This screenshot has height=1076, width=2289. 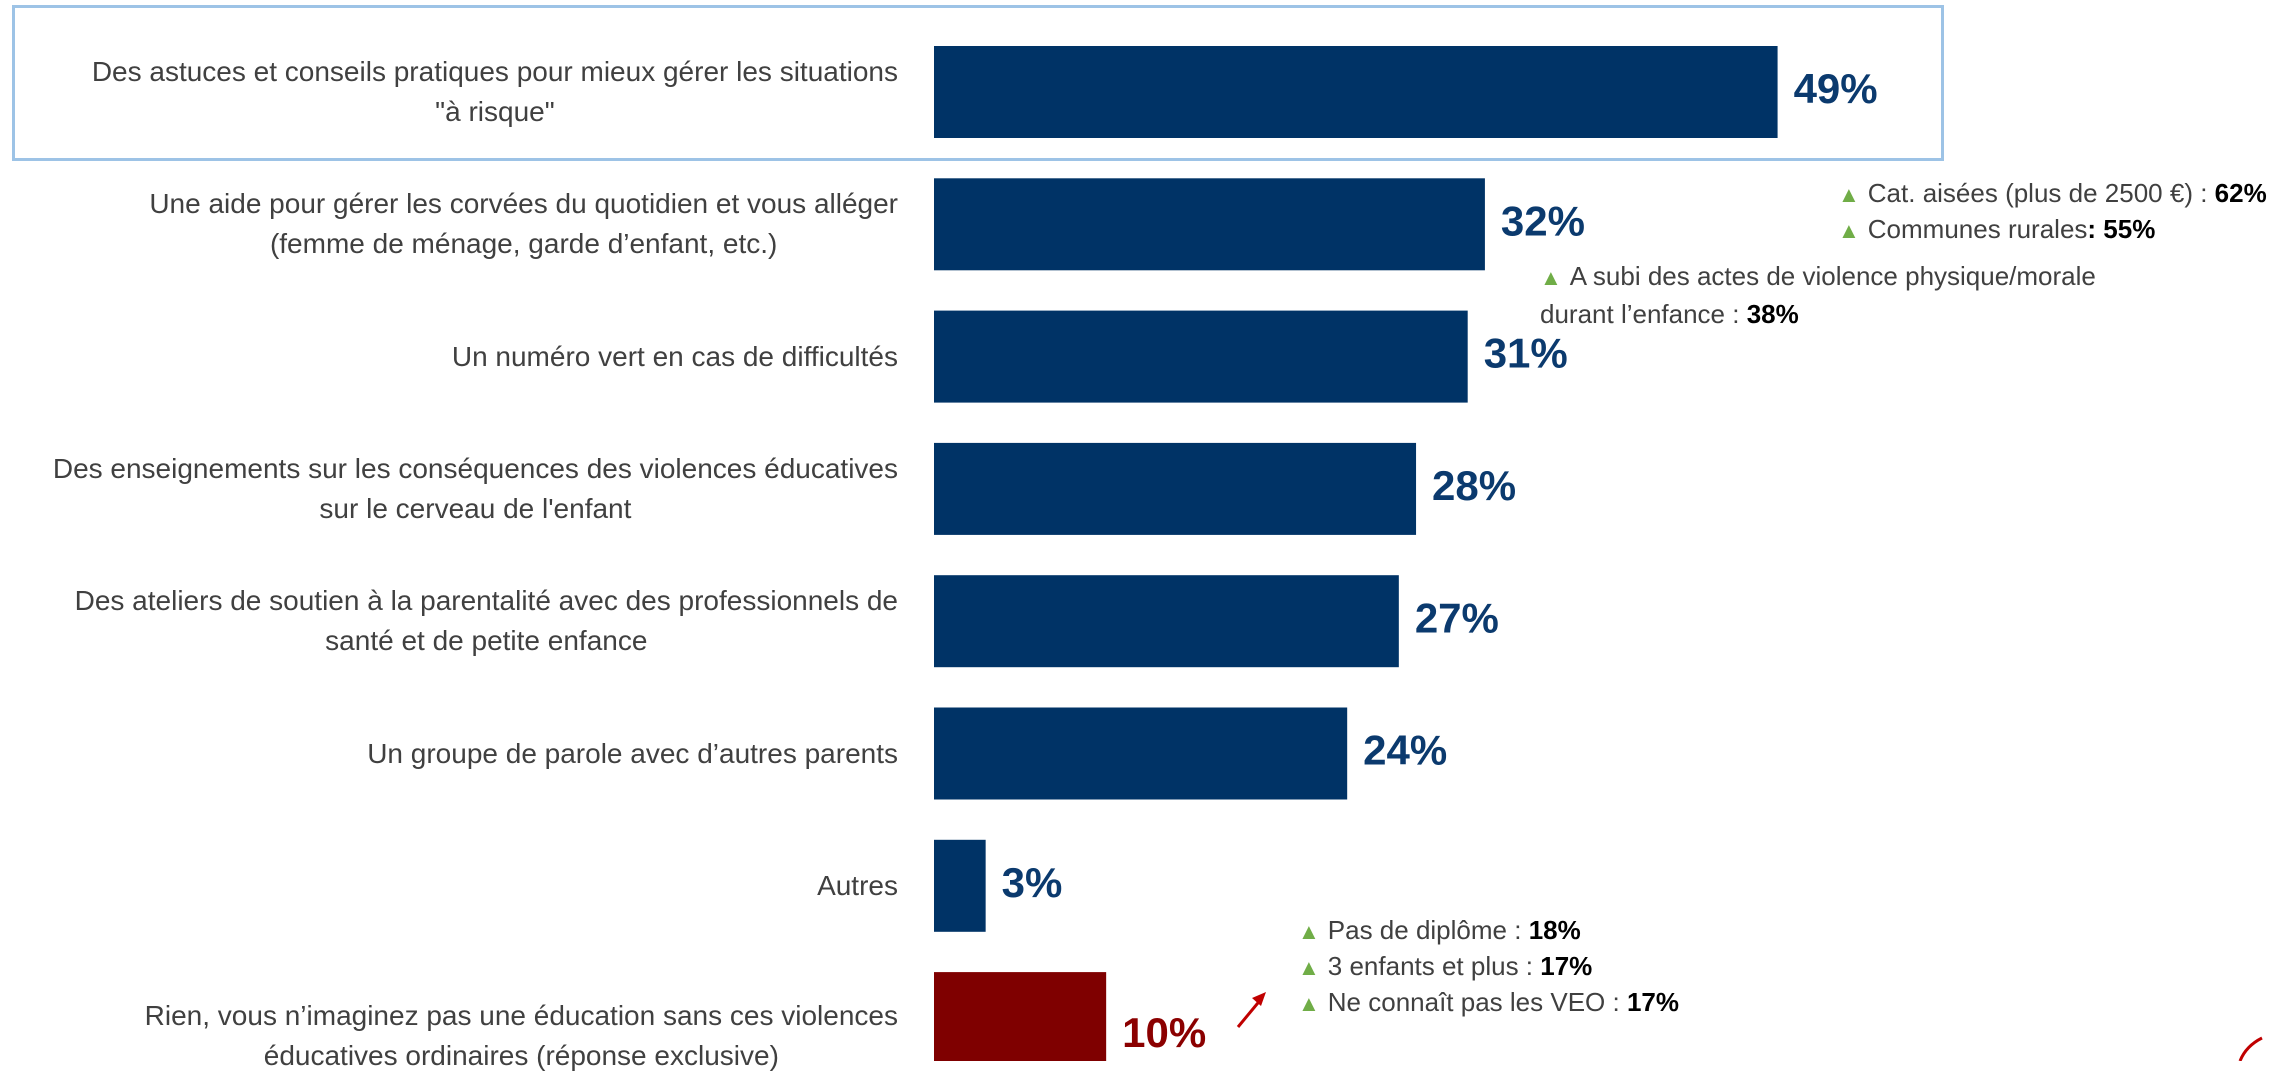 I want to click on annotation-high-income: ▲ Cat. aisées (plus de 2500 €) : 62%, so click(x=2052, y=193).